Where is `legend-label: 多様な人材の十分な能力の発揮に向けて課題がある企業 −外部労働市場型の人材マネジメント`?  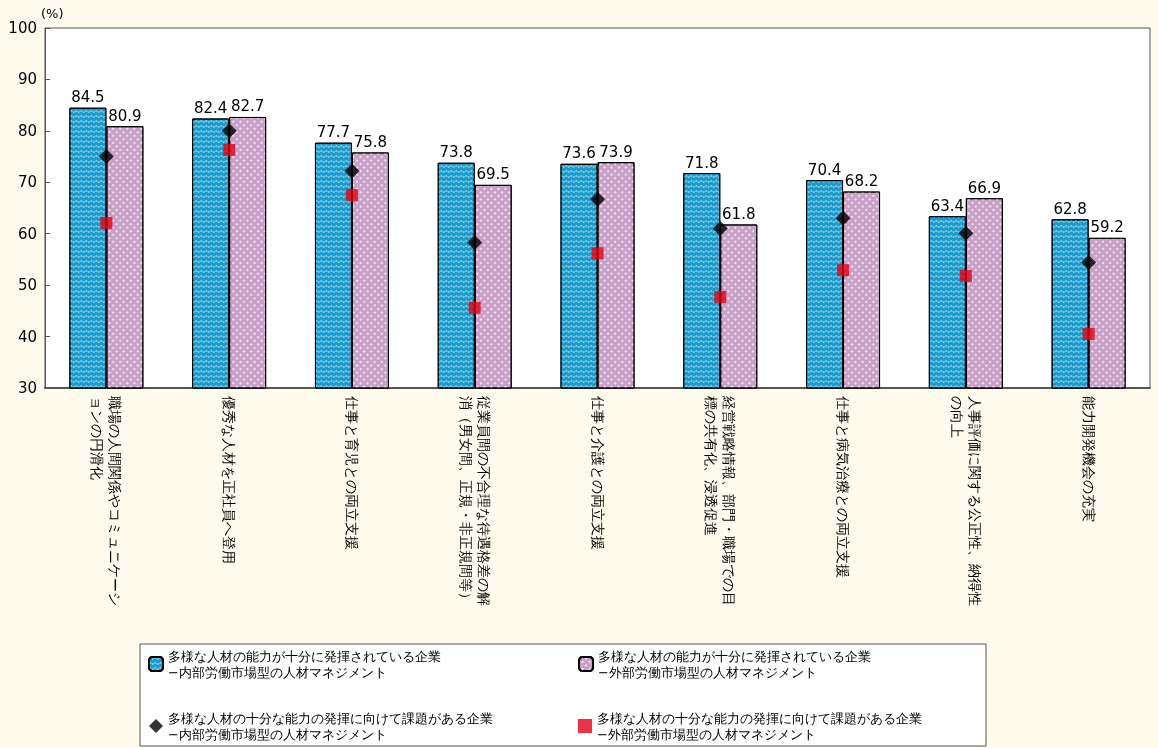 legend-label: 多様な人材の十分な能力の発揮に向けて課題がある企業 −外部労働市場型の人材マネジメント is located at coordinates (759, 726).